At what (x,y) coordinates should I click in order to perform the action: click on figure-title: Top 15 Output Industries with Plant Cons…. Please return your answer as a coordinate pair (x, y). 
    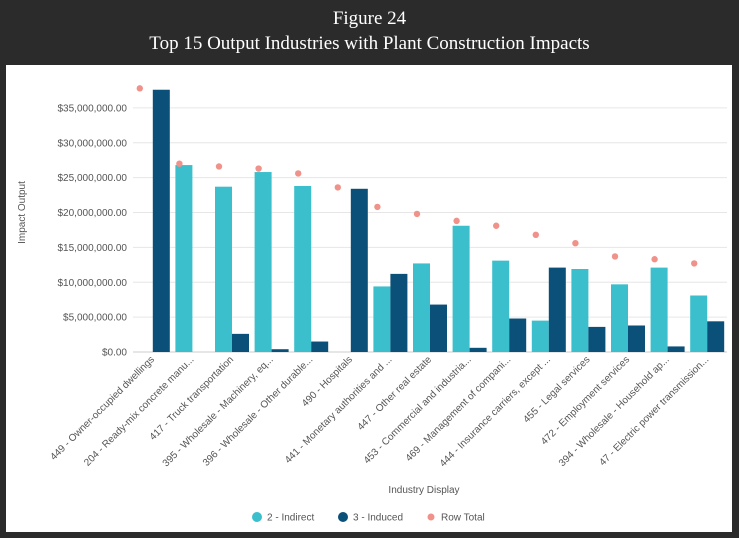
    Looking at the image, I should click on (369, 43).